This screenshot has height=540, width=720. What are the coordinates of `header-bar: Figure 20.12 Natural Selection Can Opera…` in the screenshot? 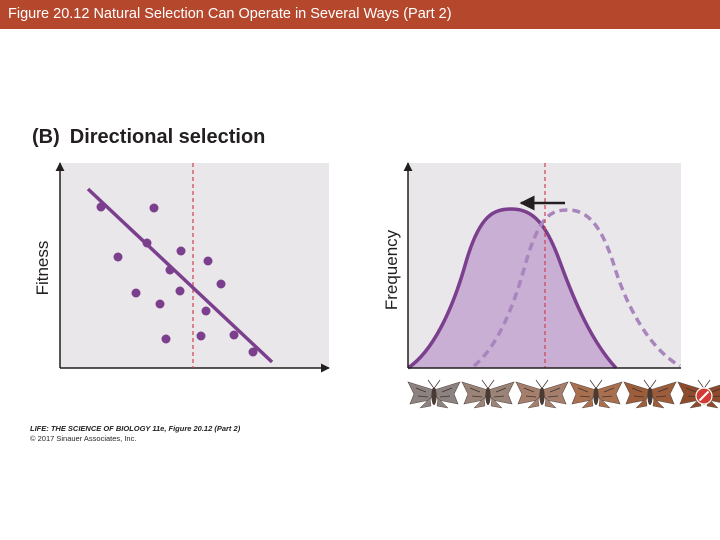 It's located at (360, 14).